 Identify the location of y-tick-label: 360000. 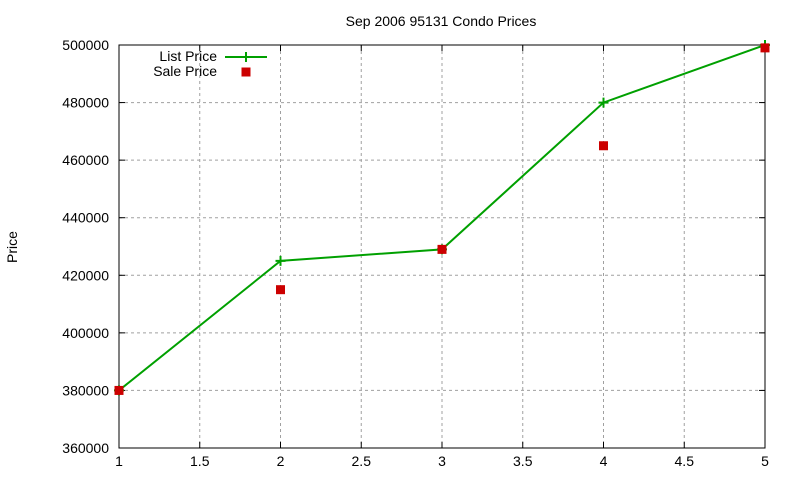
(85, 448).